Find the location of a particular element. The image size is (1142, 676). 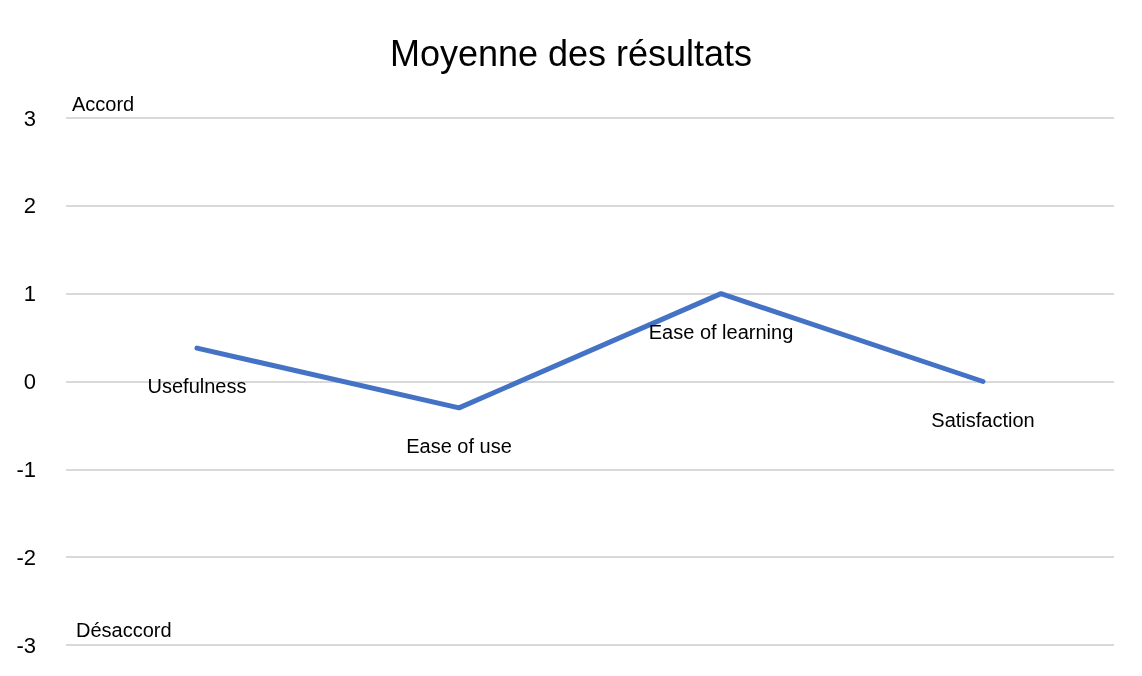

text: Accord is located at coordinates (103, 104).